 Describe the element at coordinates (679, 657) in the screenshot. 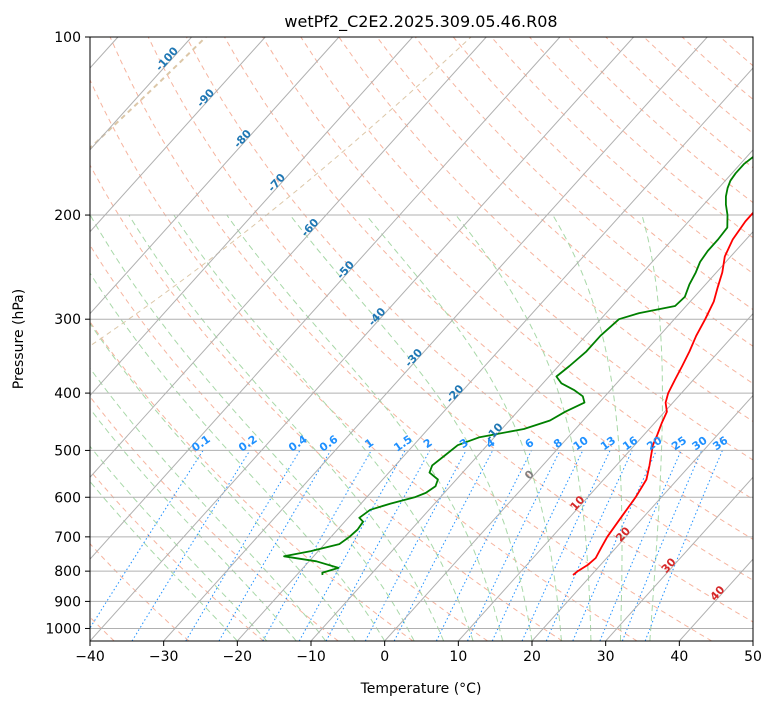

I see `x-tick-label: 40` at that location.